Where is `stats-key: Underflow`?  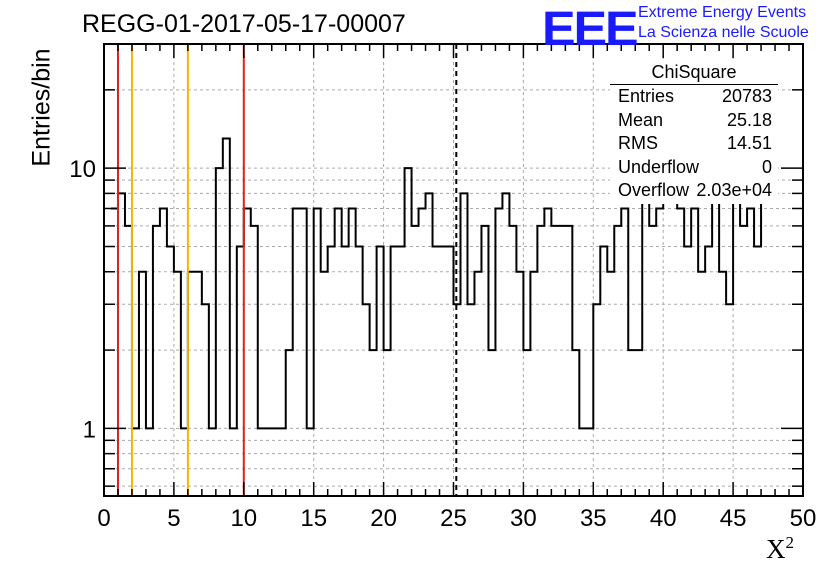 stats-key: Underflow is located at coordinates (659, 166).